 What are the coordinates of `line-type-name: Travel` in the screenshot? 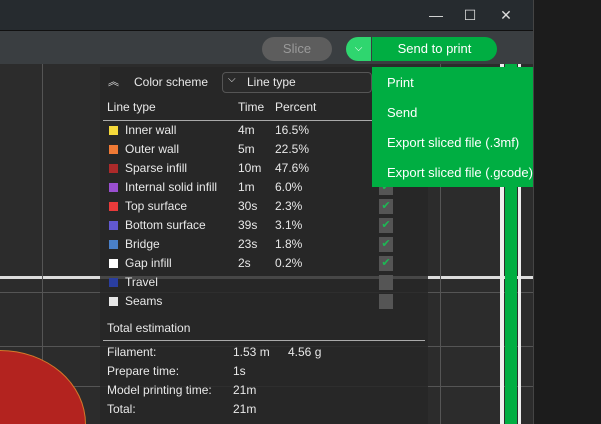 It's located at (141, 282).